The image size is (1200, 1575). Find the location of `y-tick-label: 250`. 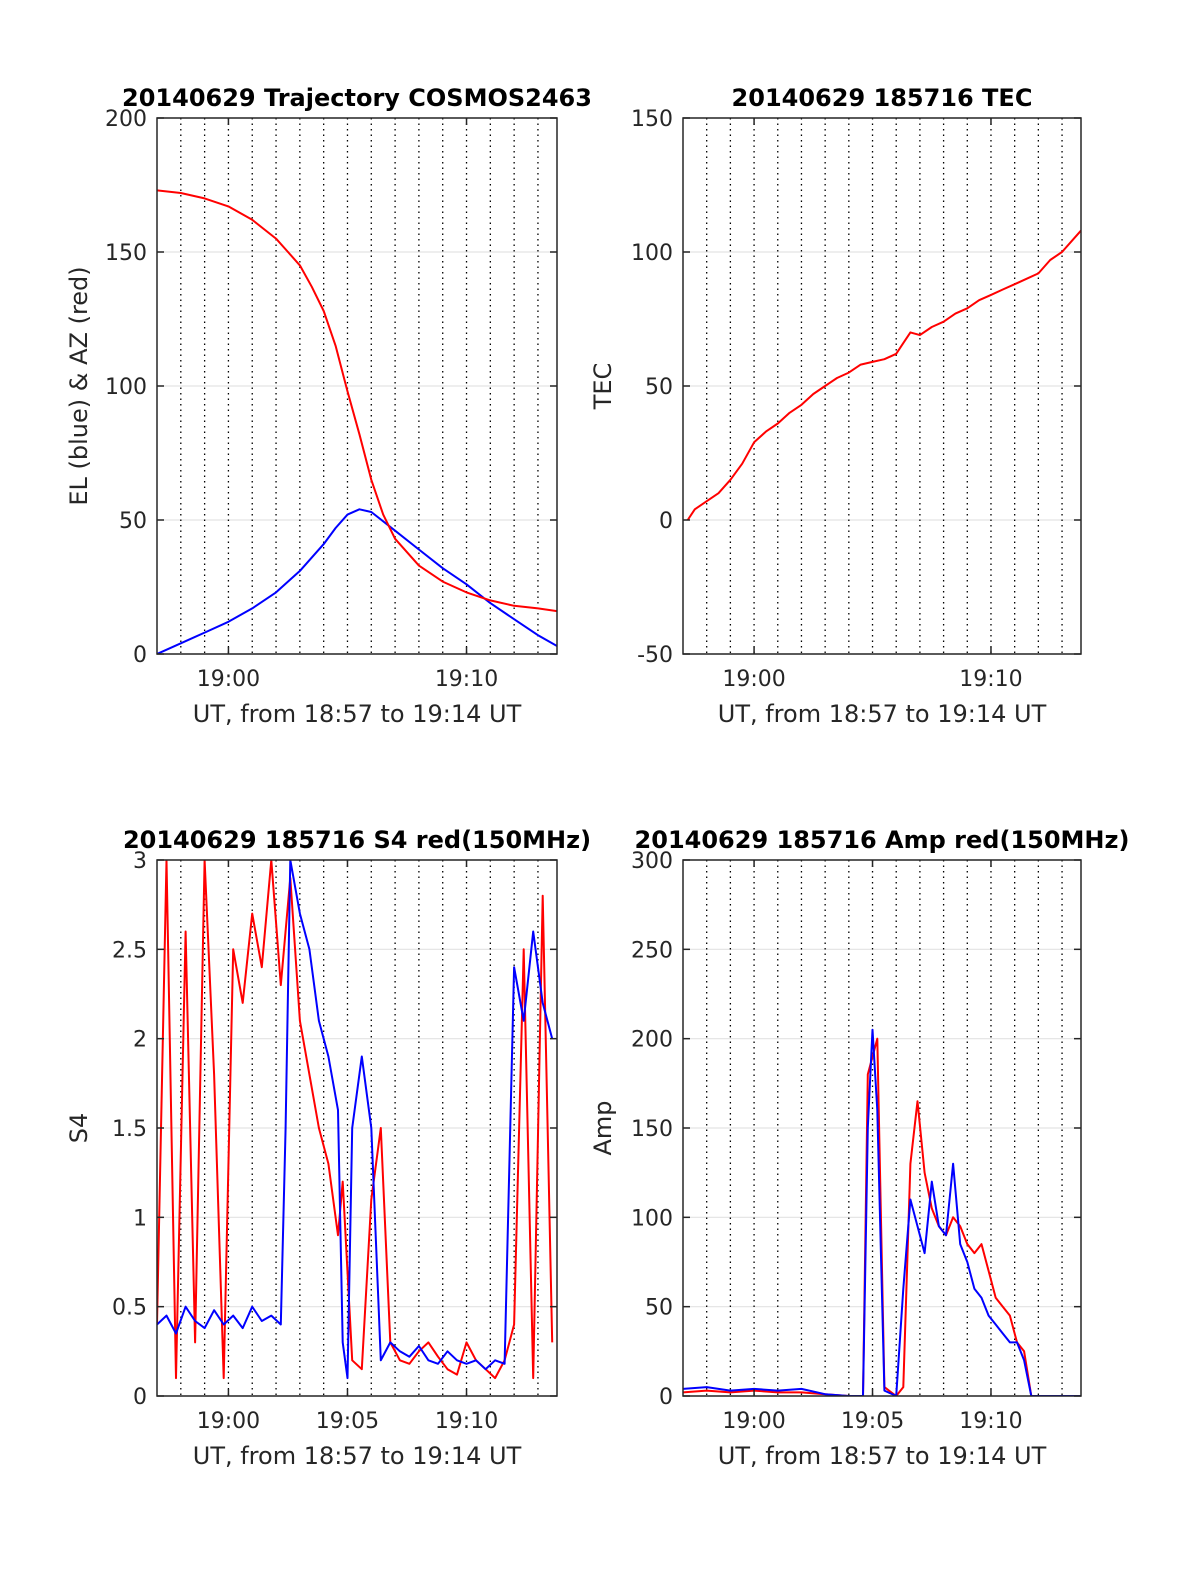

y-tick-label: 250 is located at coordinates (652, 950).